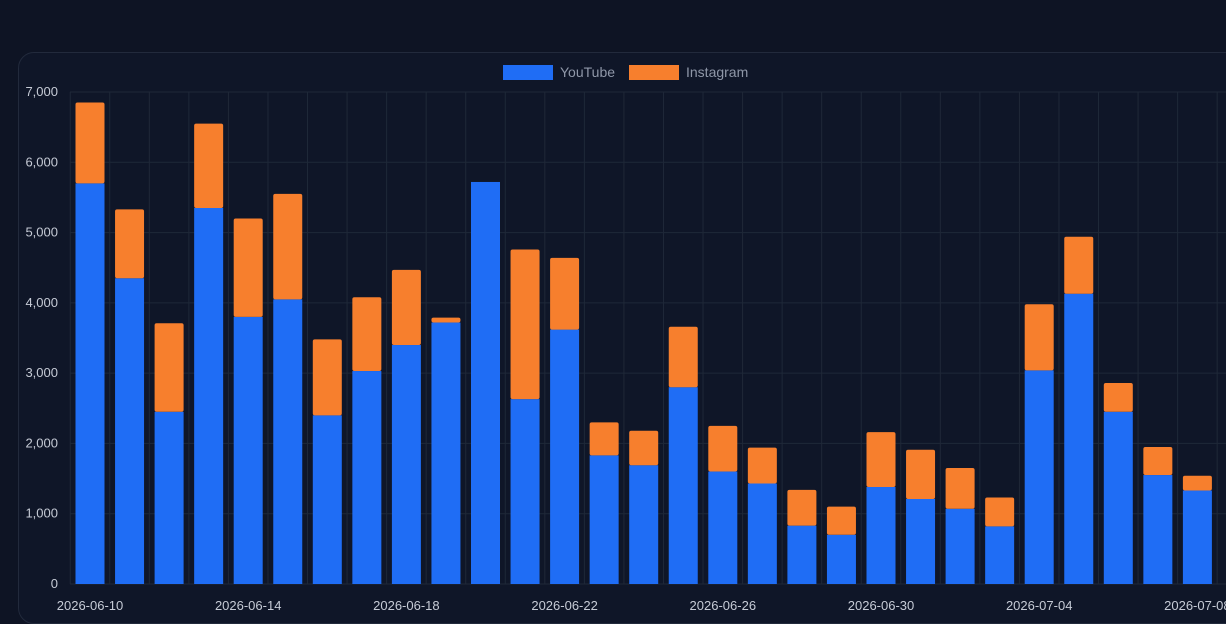 The height and width of the screenshot is (624, 1226). Describe the element at coordinates (723, 605) in the screenshot. I see `x-tick-label: 2026-06-26` at that location.